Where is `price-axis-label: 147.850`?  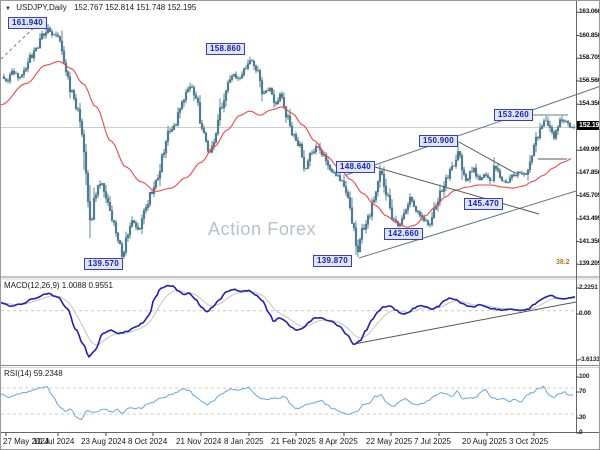 price-axis-label: 147.850 is located at coordinates (589, 172).